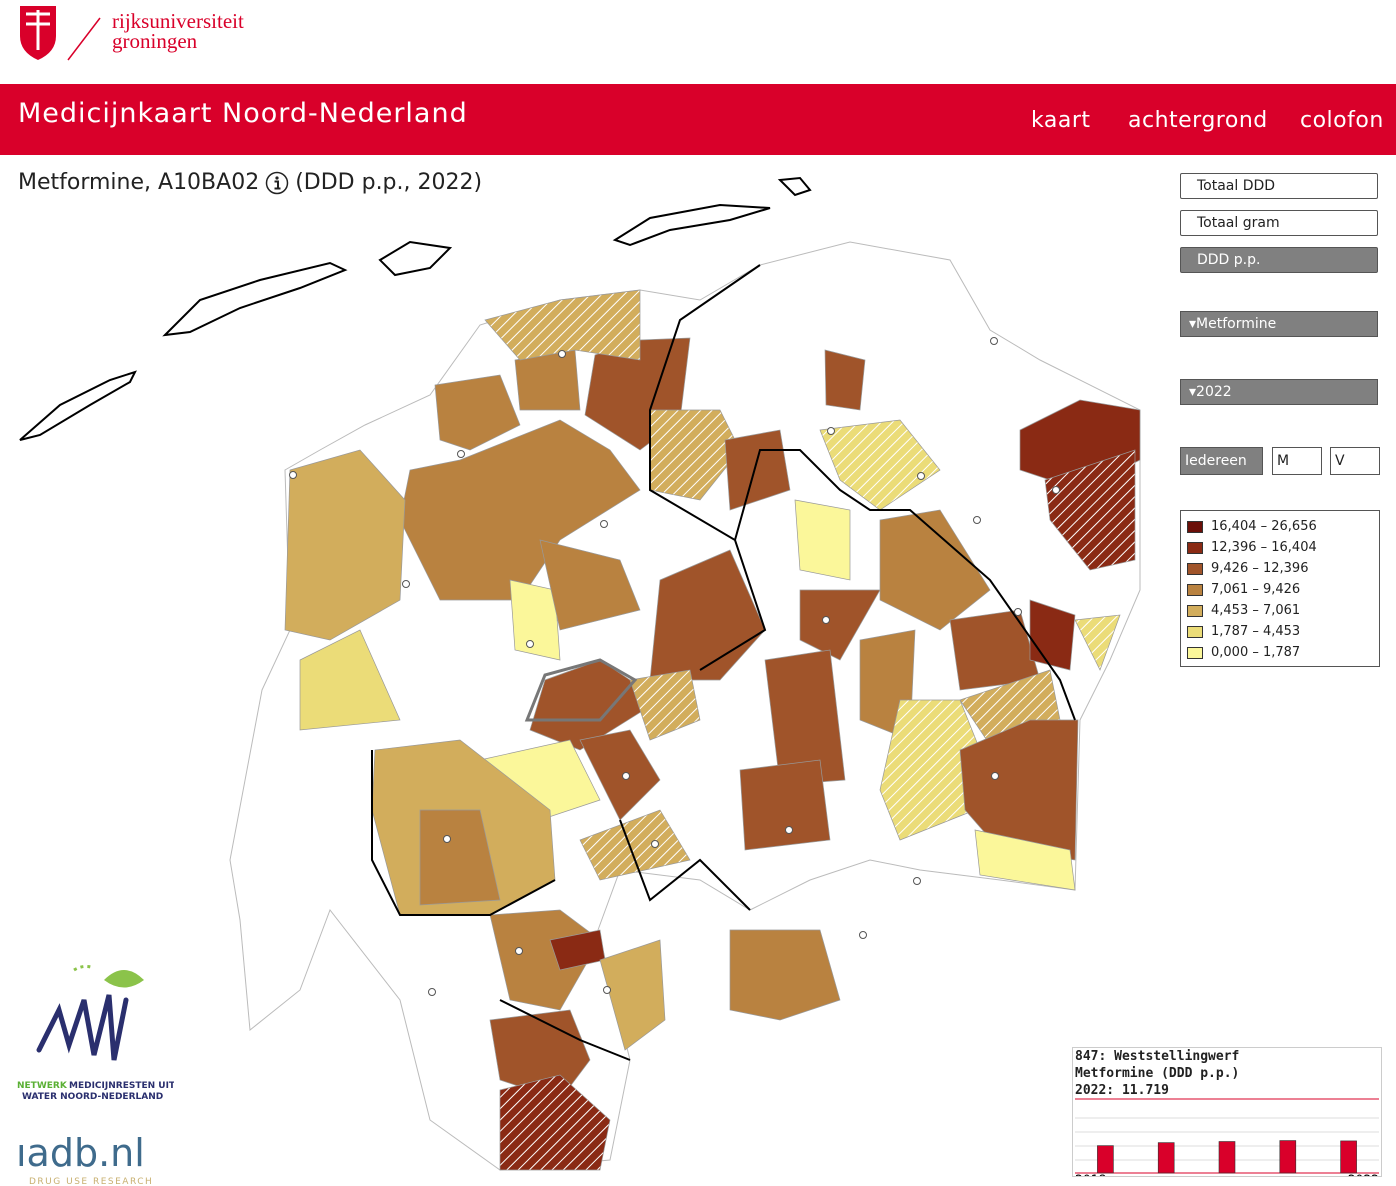  I want to click on islands, so click(415, 308).